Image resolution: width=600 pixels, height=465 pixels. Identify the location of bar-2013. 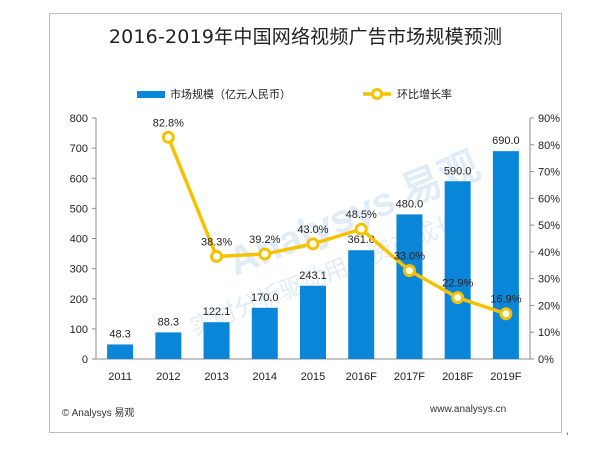
(216, 340).